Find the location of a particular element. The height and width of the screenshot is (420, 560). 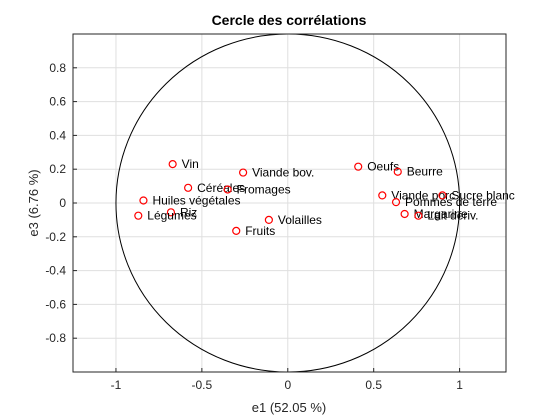

x-tick-label: 0 is located at coordinates (287, 385).